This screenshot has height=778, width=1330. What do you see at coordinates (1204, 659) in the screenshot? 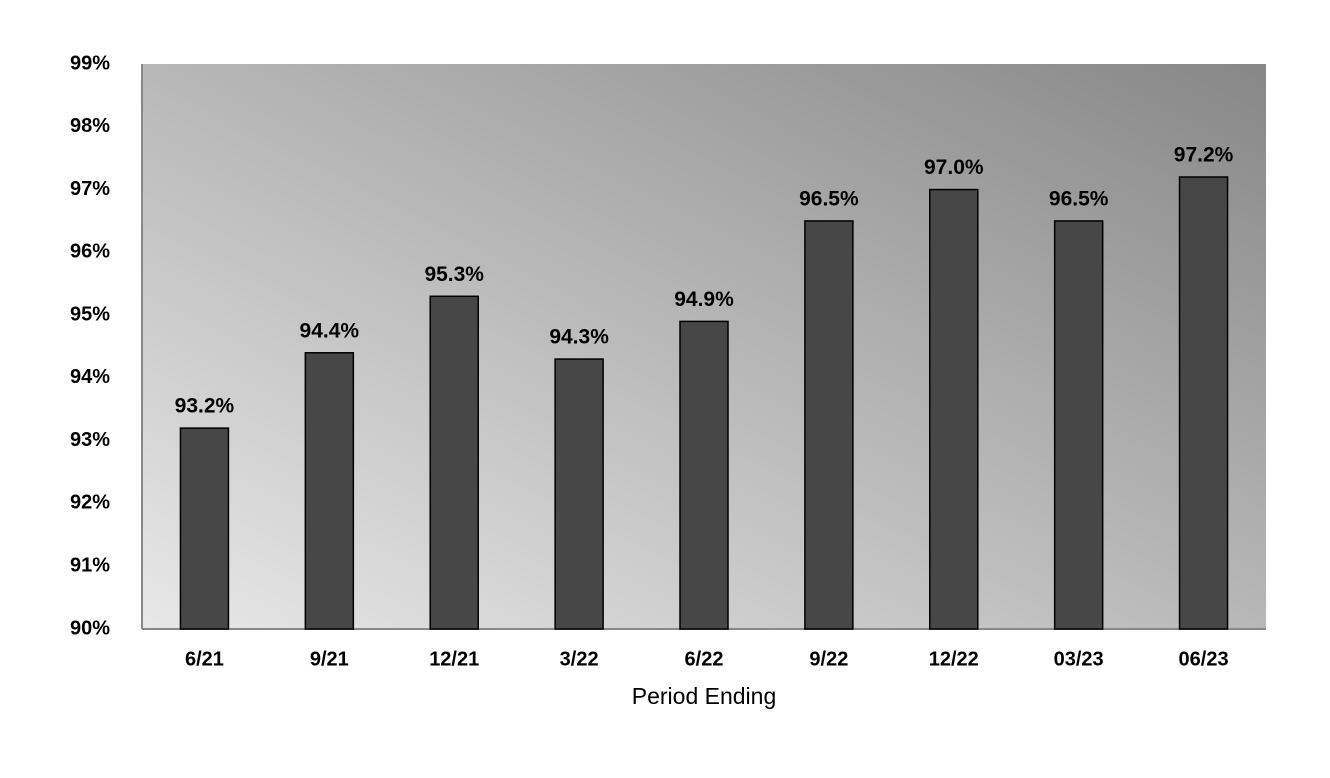
I see `x-tick-label: 06/23` at bounding box center [1204, 659].